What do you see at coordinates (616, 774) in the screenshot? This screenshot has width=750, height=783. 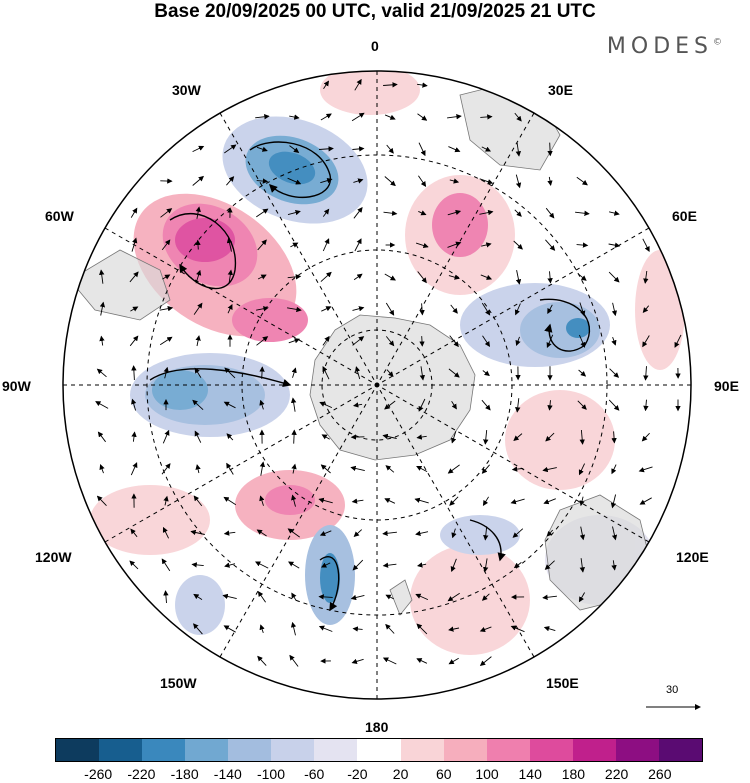 I see `colorbar-tick-label: 220` at bounding box center [616, 774].